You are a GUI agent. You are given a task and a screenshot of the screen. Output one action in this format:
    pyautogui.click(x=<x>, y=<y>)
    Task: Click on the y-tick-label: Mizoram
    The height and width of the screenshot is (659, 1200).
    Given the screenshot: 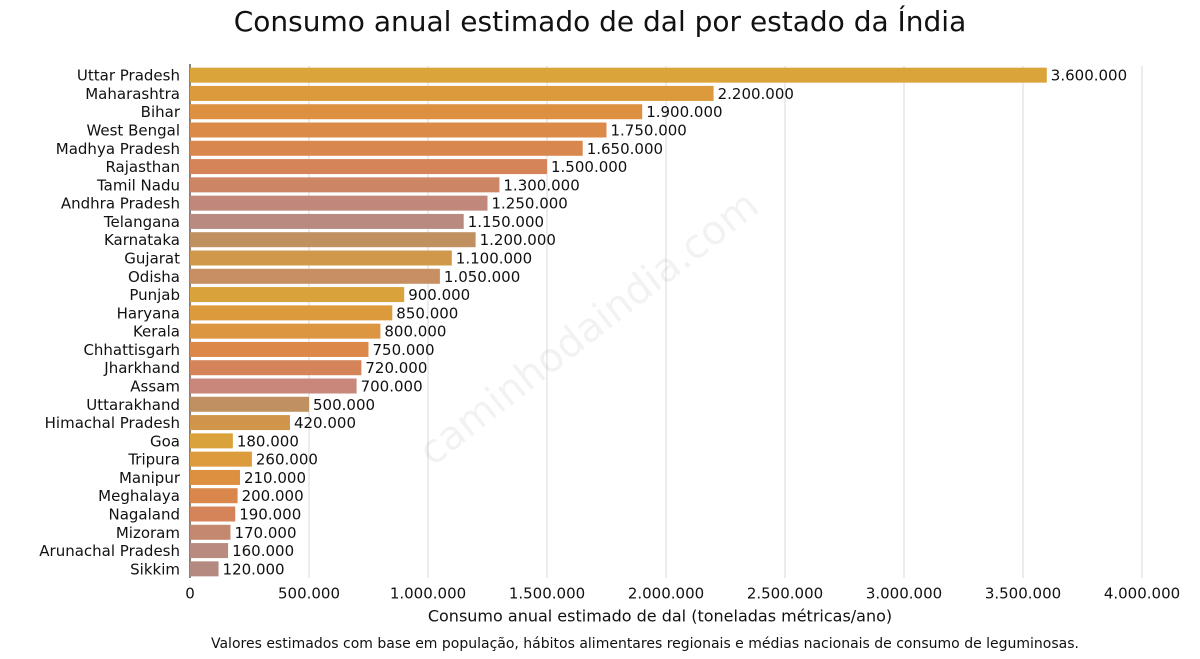 What is the action you would take?
    pyautogui.click(x=148, y=533)
    